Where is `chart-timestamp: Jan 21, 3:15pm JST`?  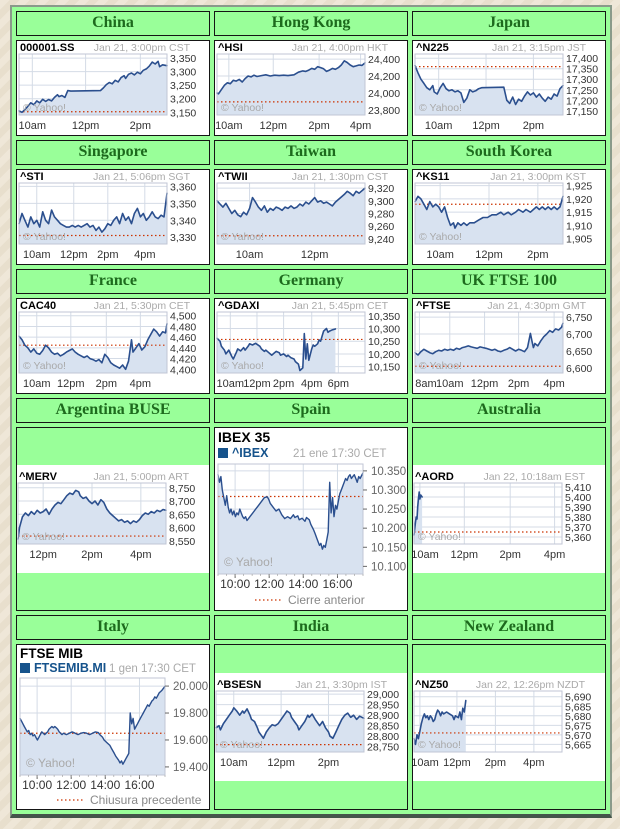 chart-timestamp: Jan 21, 3:15pm JST is located at coordinates (539, 48).